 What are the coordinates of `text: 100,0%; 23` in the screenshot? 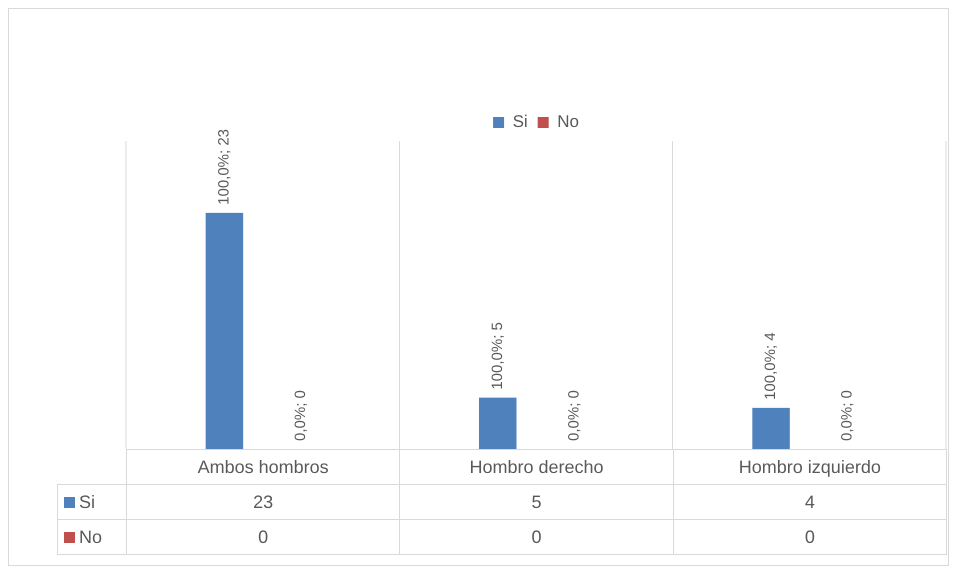 It's located at (224, 166).